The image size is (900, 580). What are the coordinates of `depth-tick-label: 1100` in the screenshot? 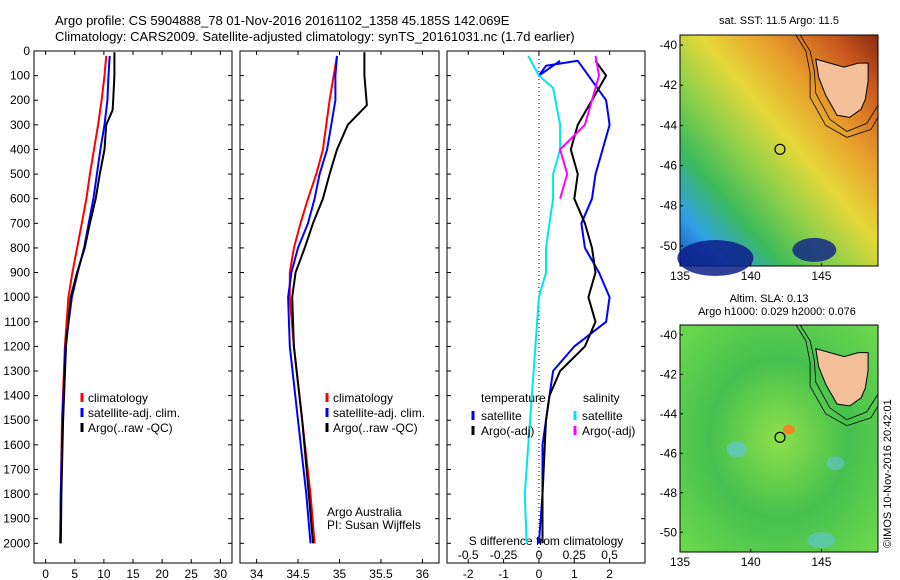 It's located at (17, 322).